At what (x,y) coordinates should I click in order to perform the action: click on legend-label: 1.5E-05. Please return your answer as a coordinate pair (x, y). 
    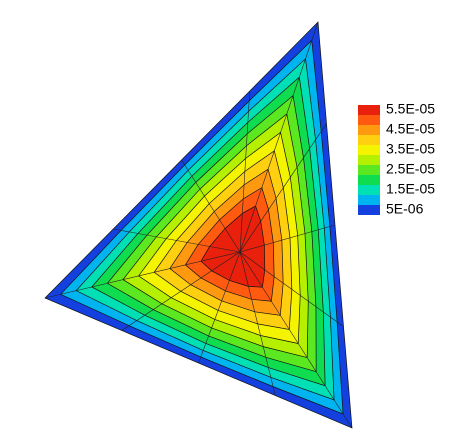
    Looking at the image, I should click on (410, 189).